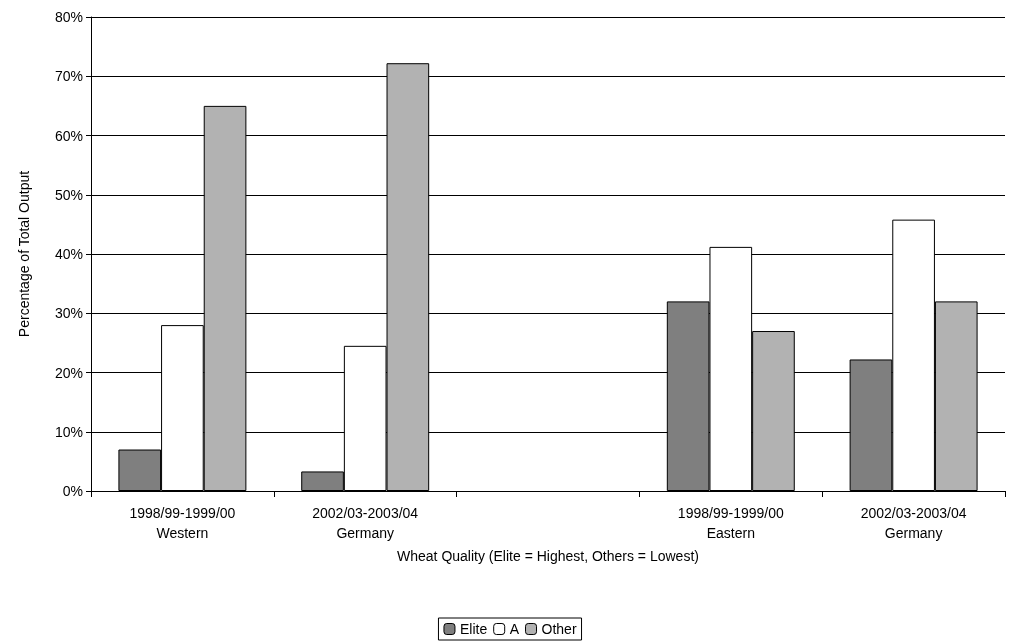 This screenshot has width=1020, height=642. I want to click on x-axis-title: Wheat Quality (Elite = Highest, Others = Lowest), so click(548, 556).